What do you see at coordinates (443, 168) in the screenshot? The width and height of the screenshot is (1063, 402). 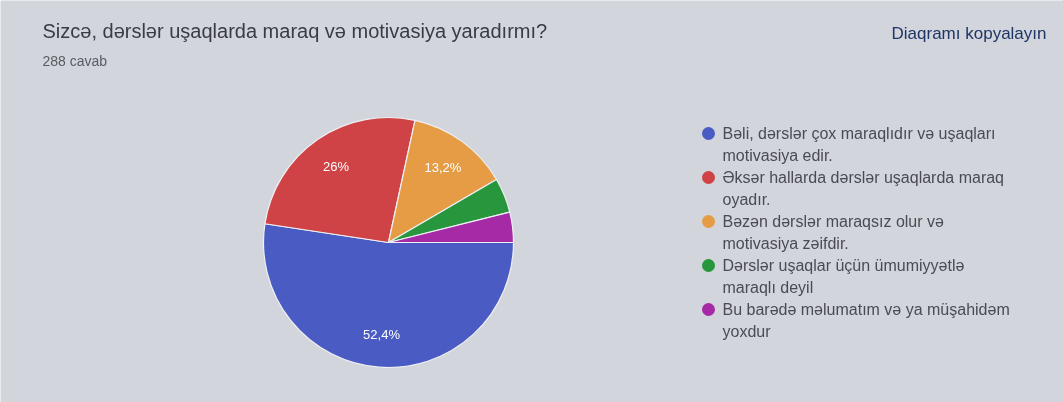 I see `data-label: 13,2%` at bounding box center [443, 168].